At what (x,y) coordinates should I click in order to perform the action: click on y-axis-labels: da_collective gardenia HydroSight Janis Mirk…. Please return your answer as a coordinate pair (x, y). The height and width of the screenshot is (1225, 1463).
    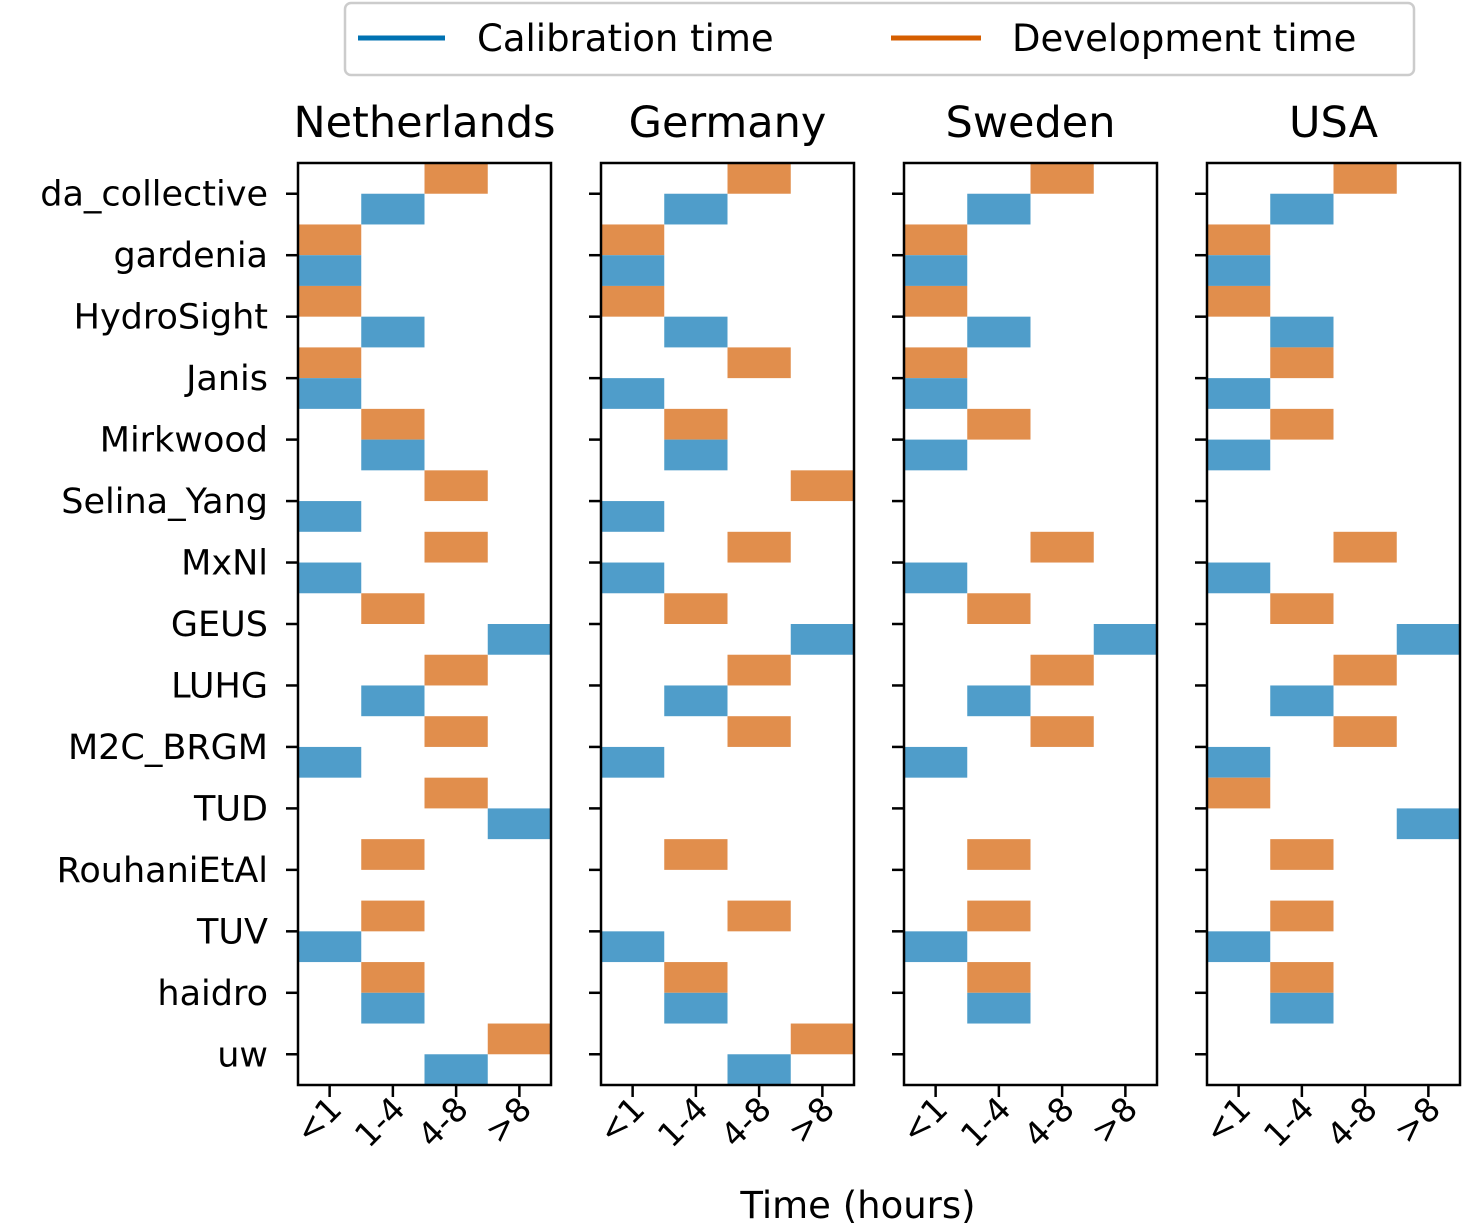
    Looking at the image, I should click on (154, 625).